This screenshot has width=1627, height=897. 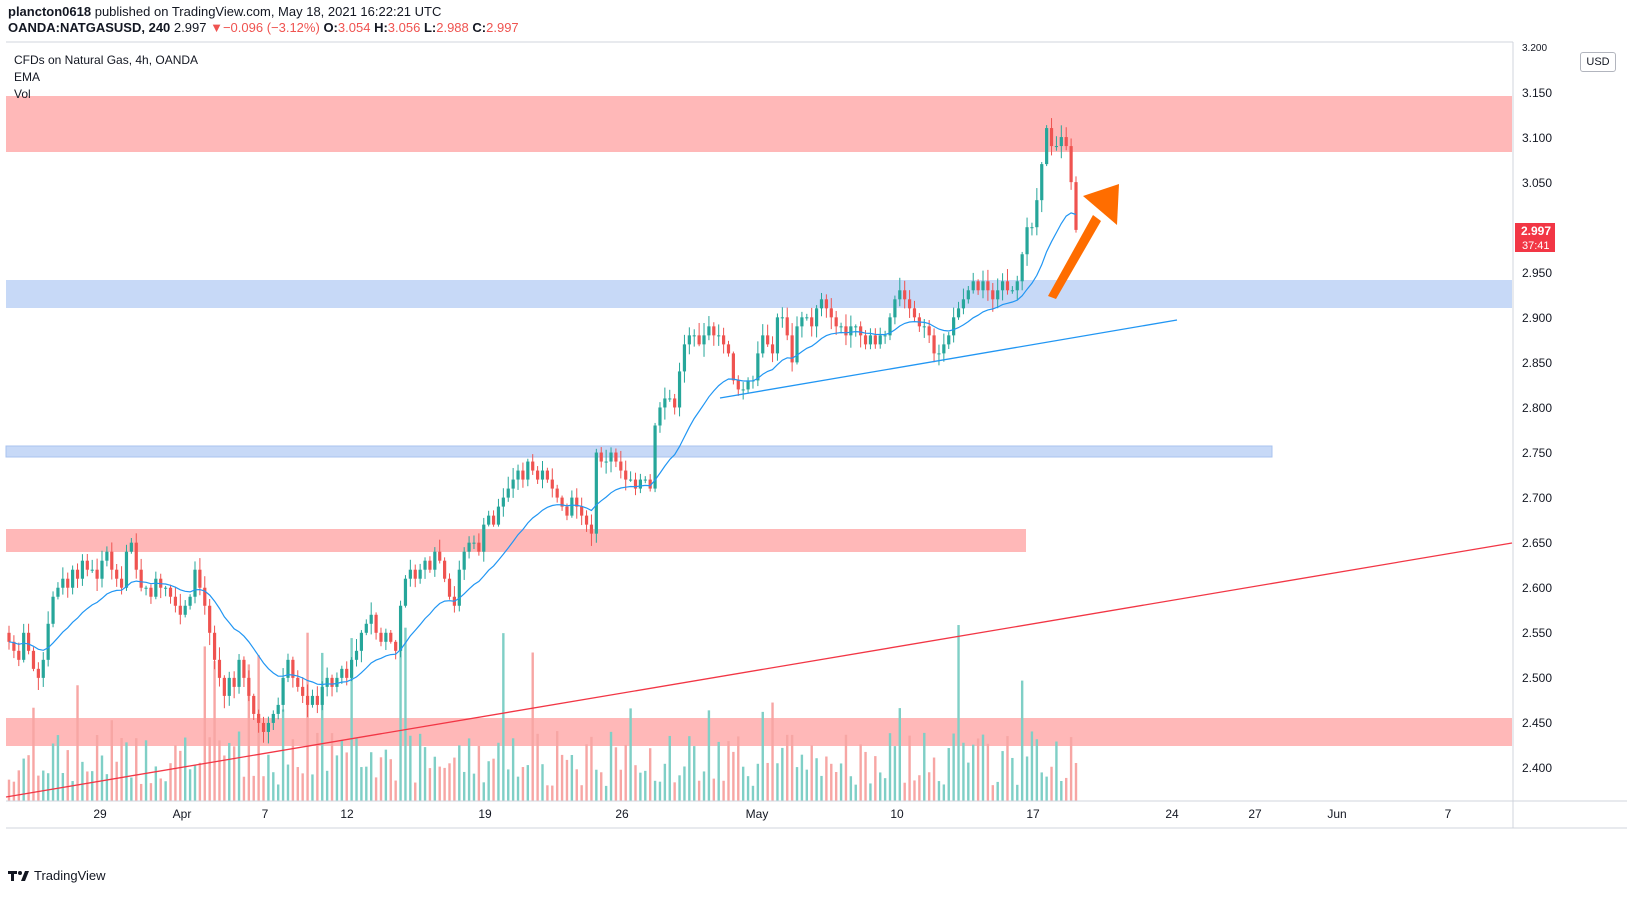 I want to click on footer-brand: TradingView, so click(x=70, y=875).